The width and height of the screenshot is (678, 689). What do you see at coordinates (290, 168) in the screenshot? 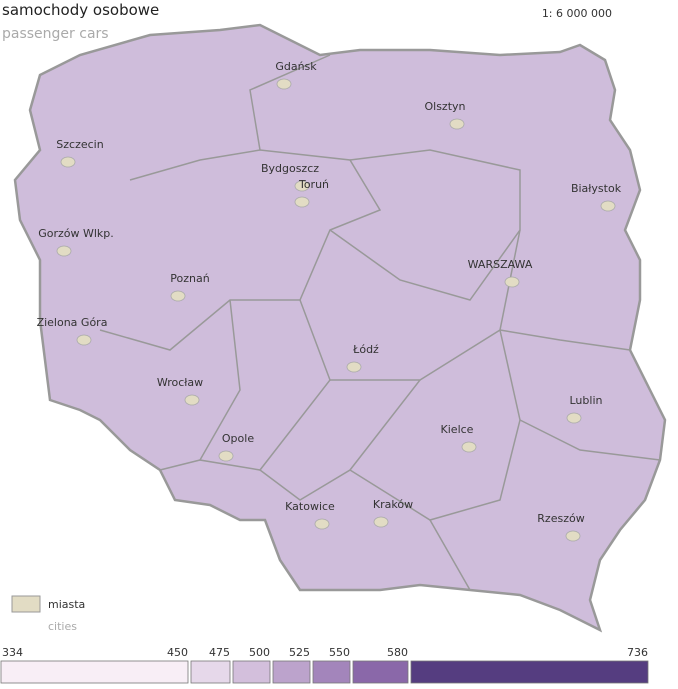
I see `city-label: Bydgoszcz` at bounding box center [290, 168].